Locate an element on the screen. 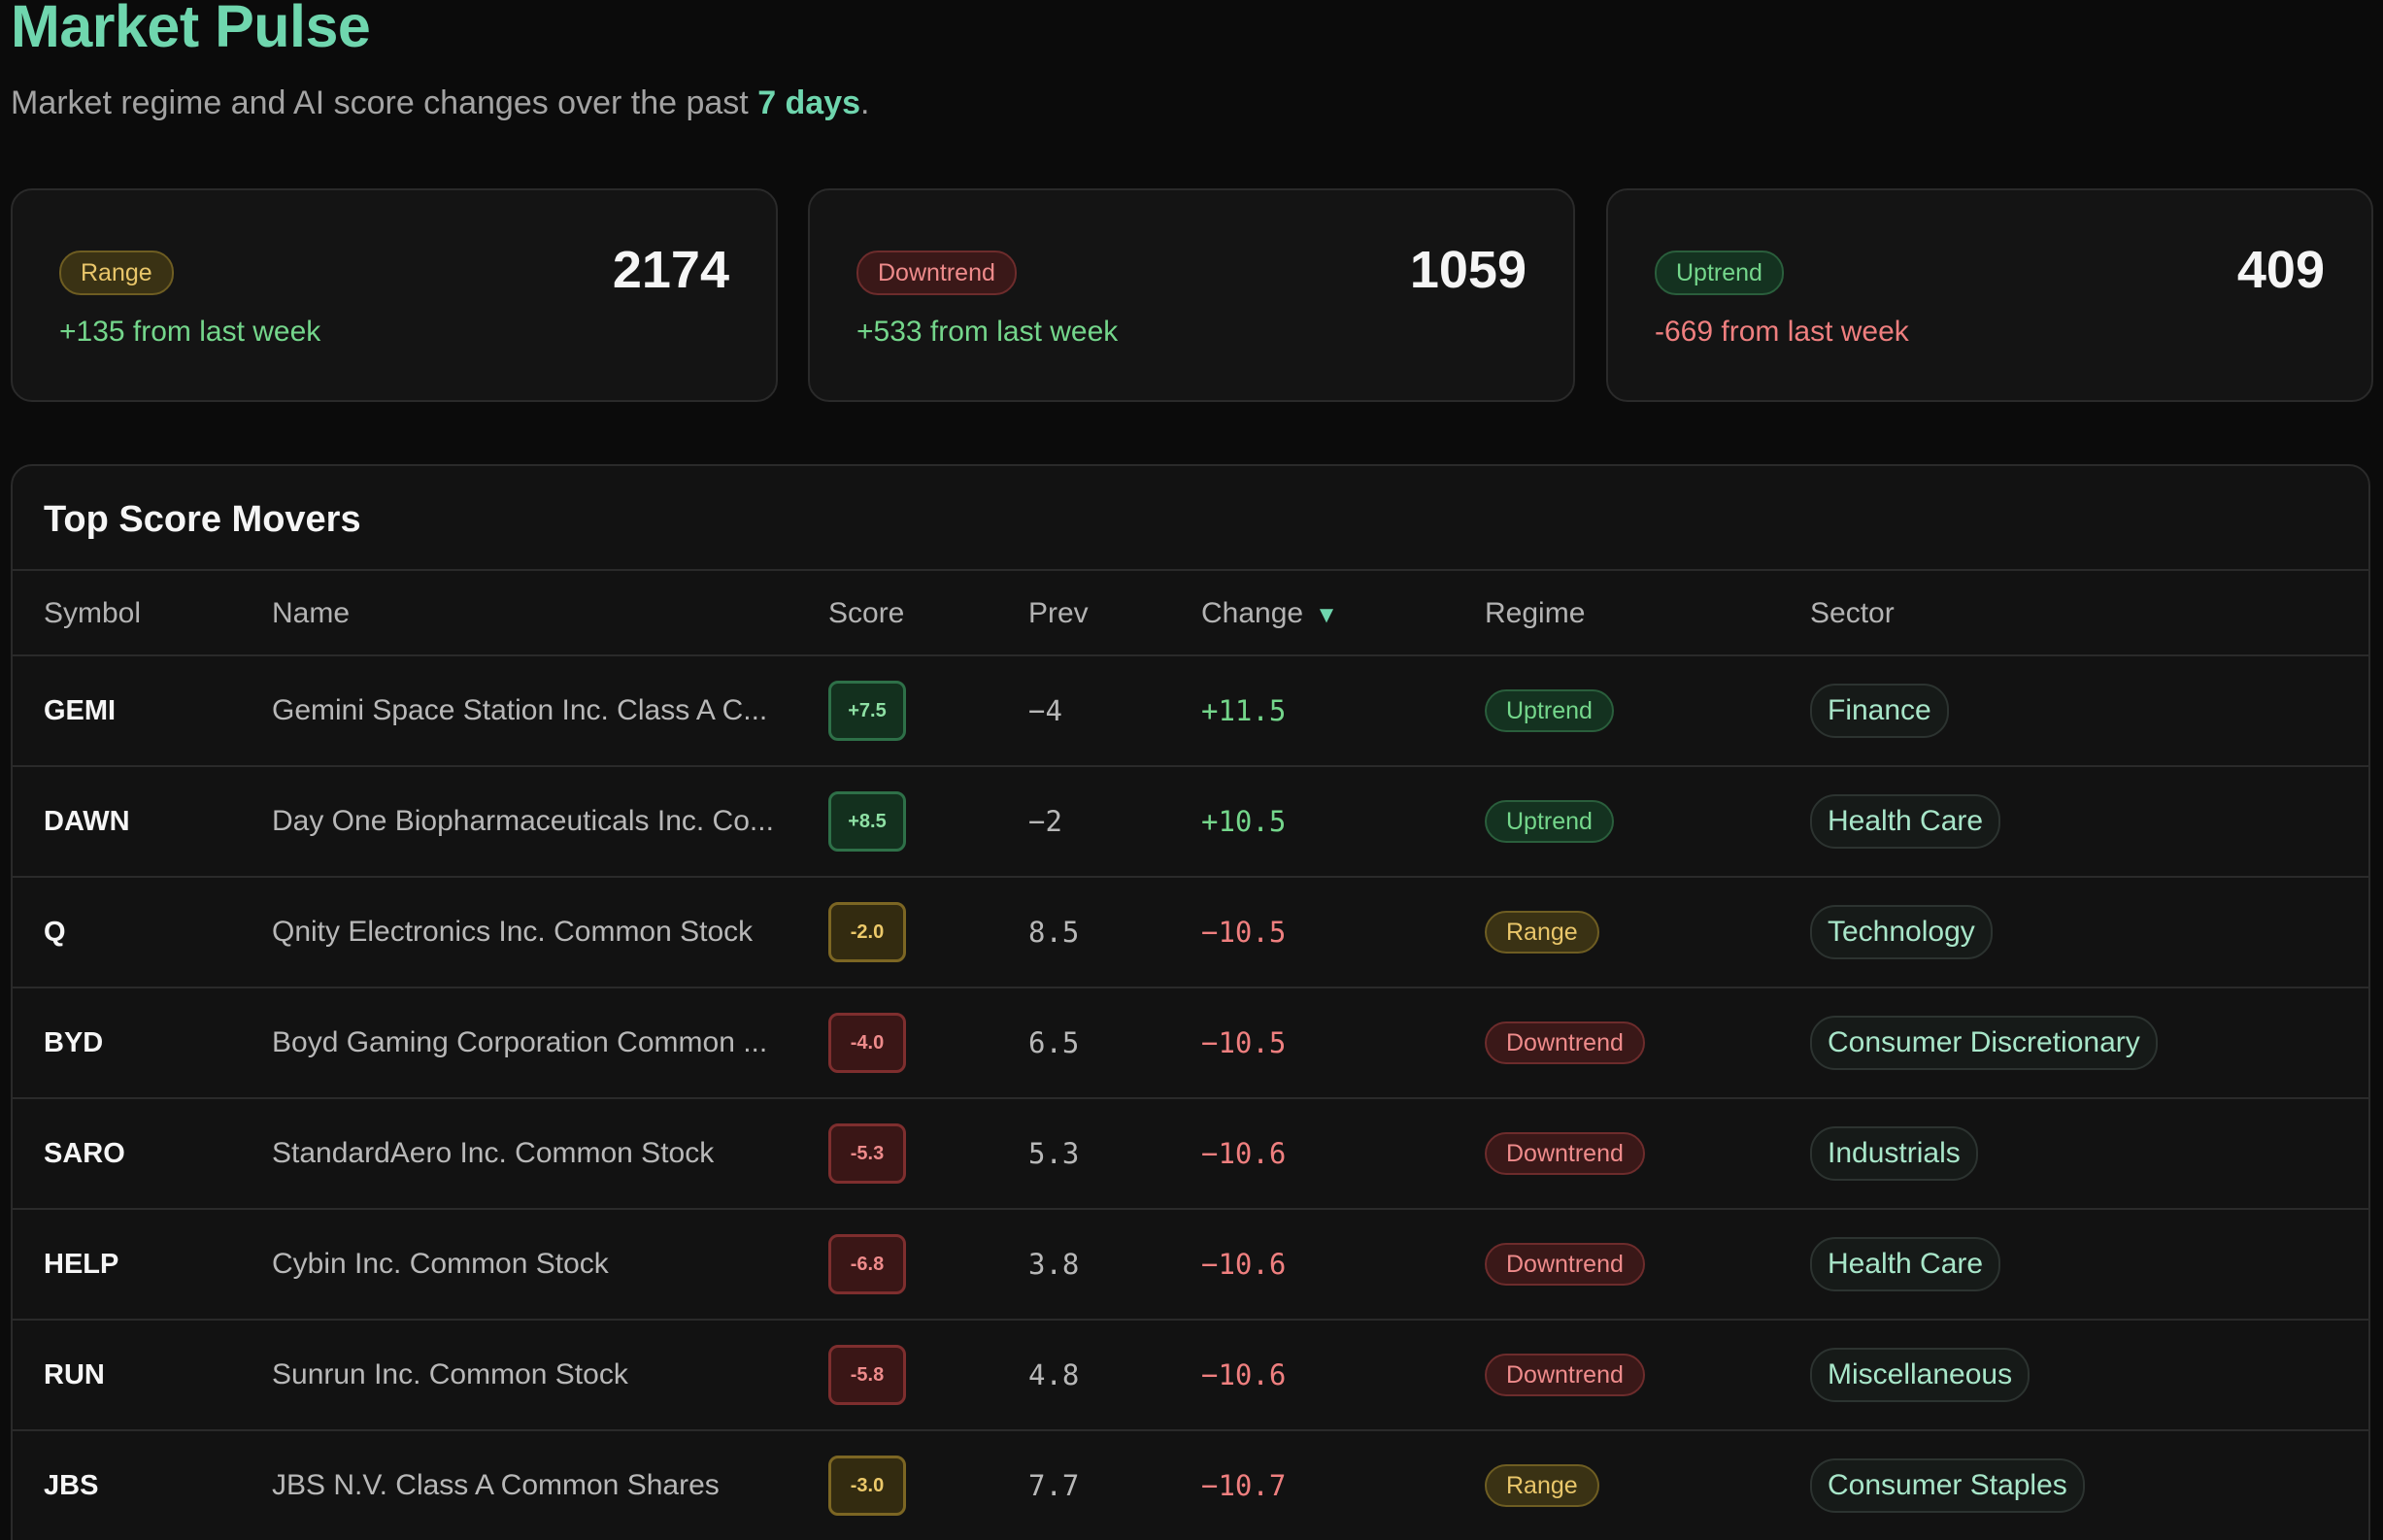  sector-tag: Miscellaneous is located at coordinates (1920, 1375).